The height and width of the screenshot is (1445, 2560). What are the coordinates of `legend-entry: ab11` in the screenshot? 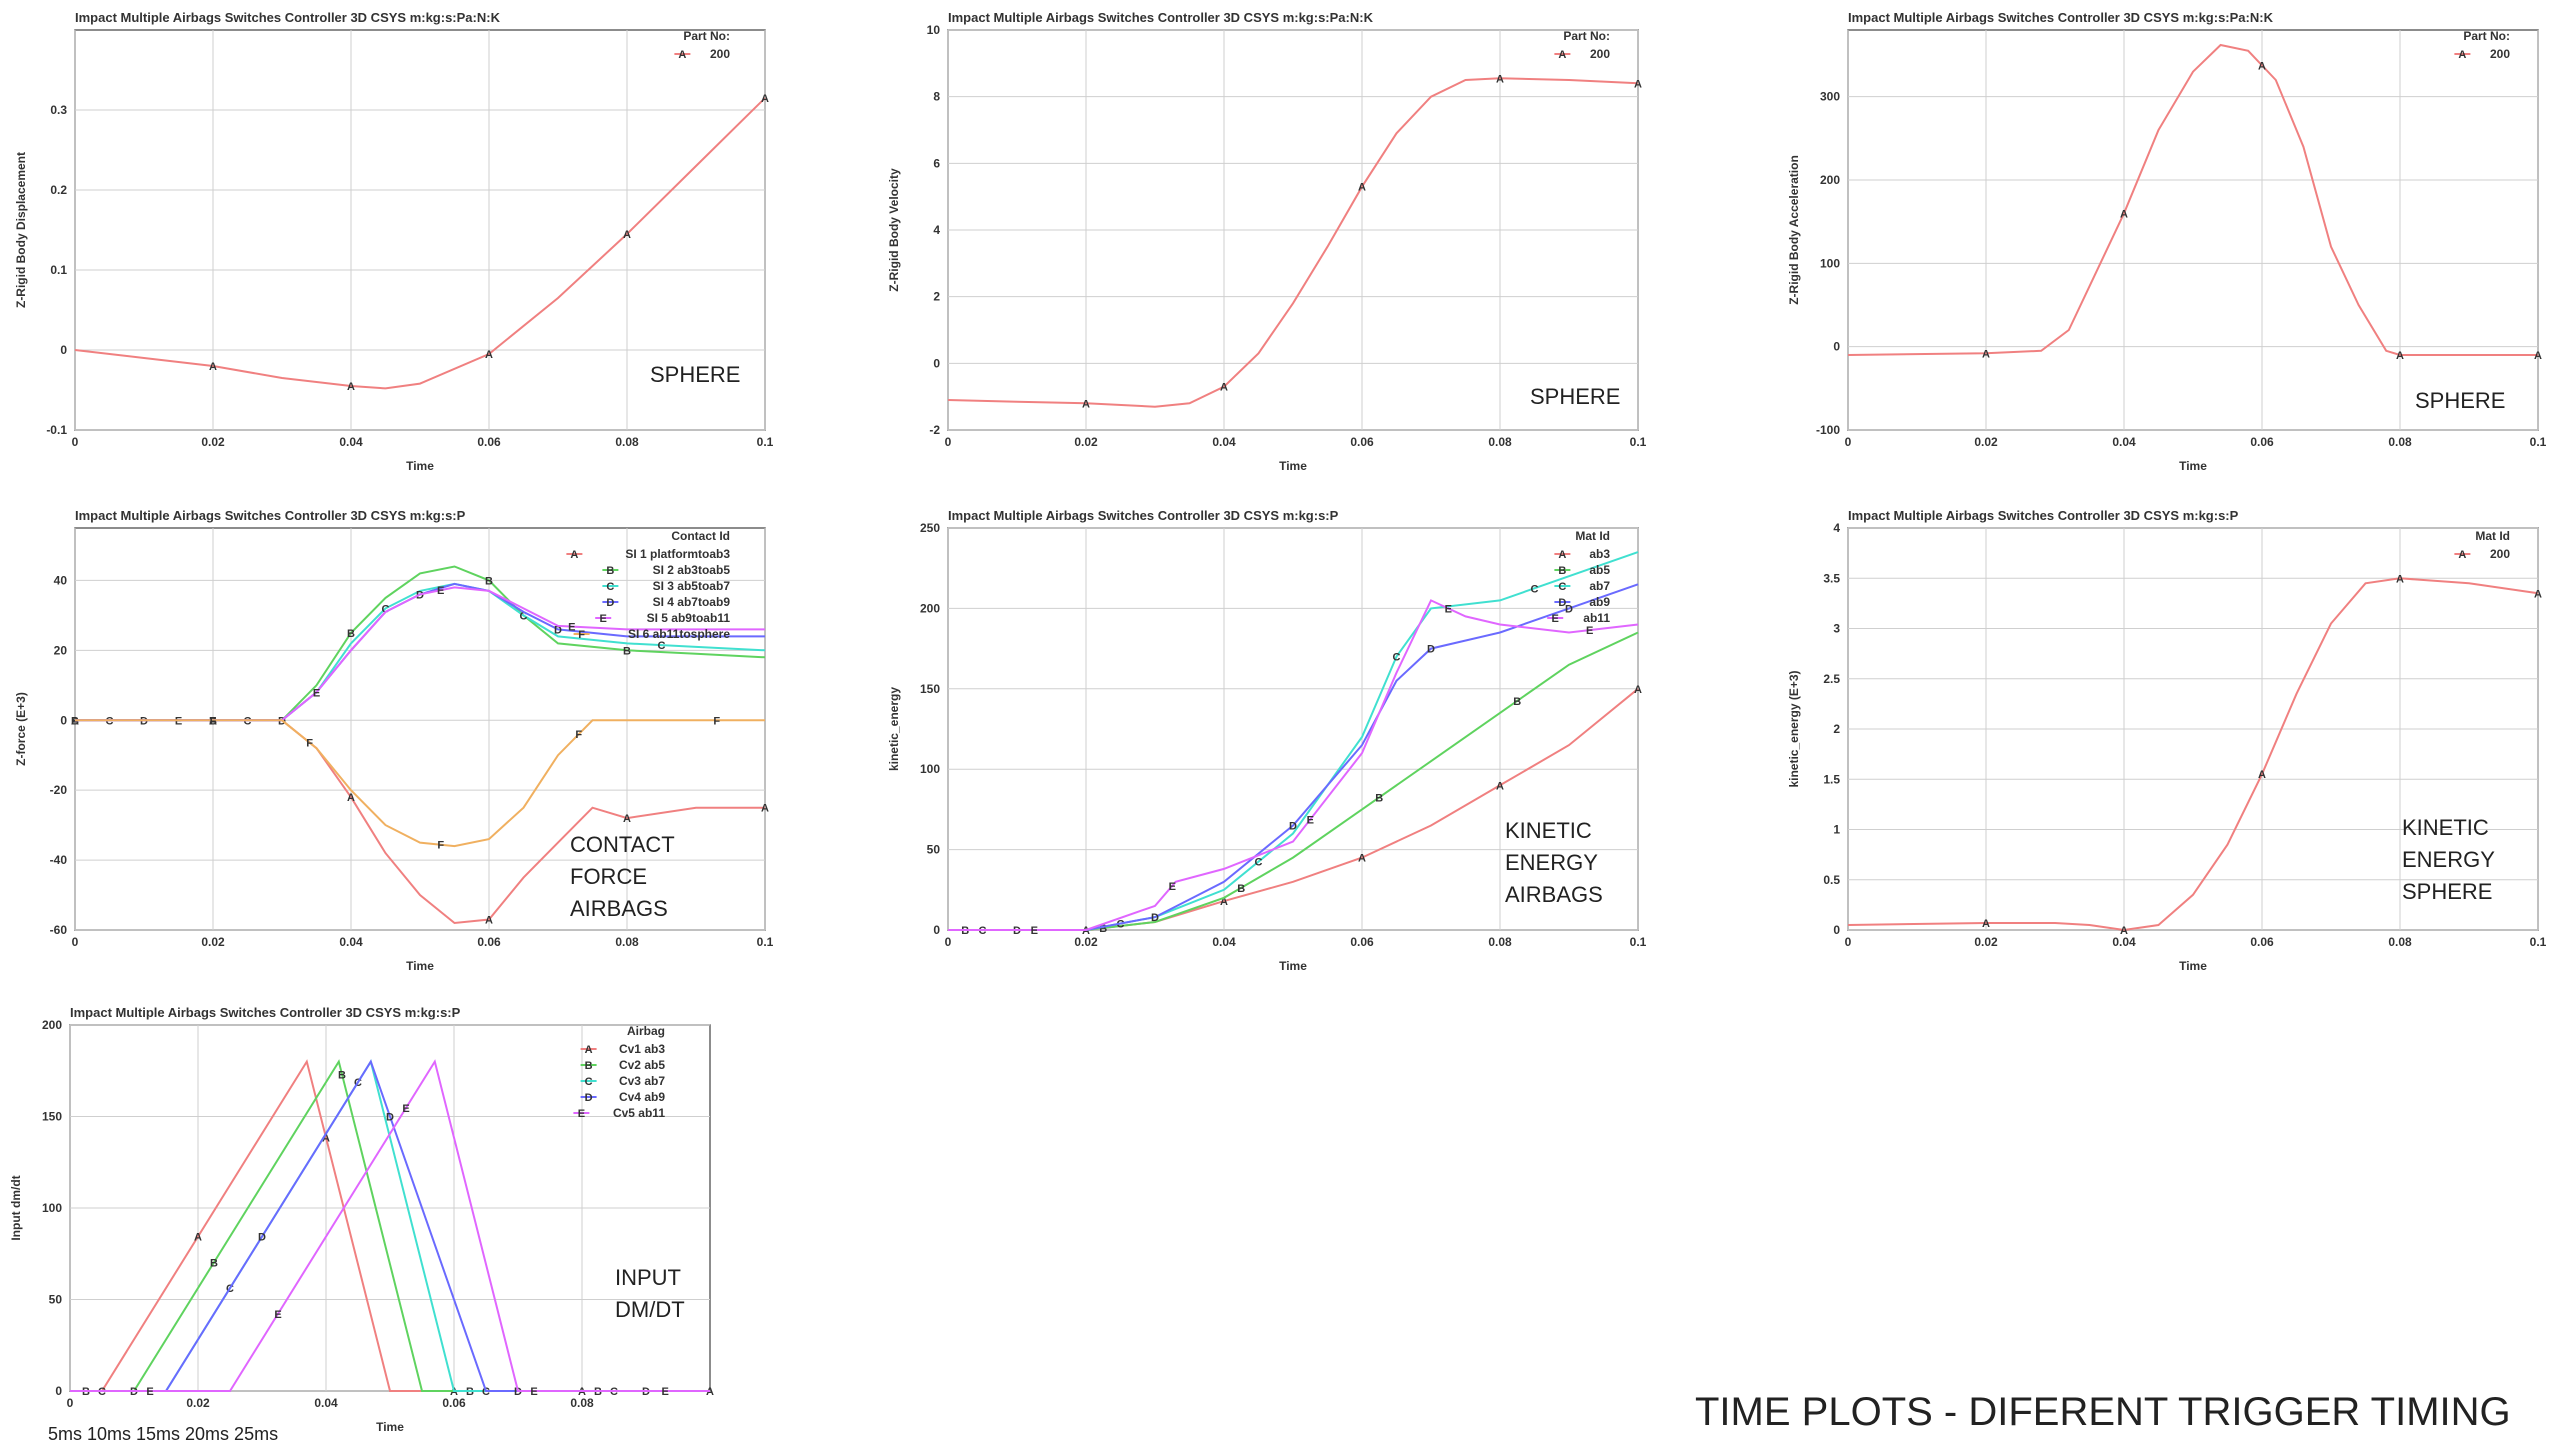 It's located at (1596, 618).